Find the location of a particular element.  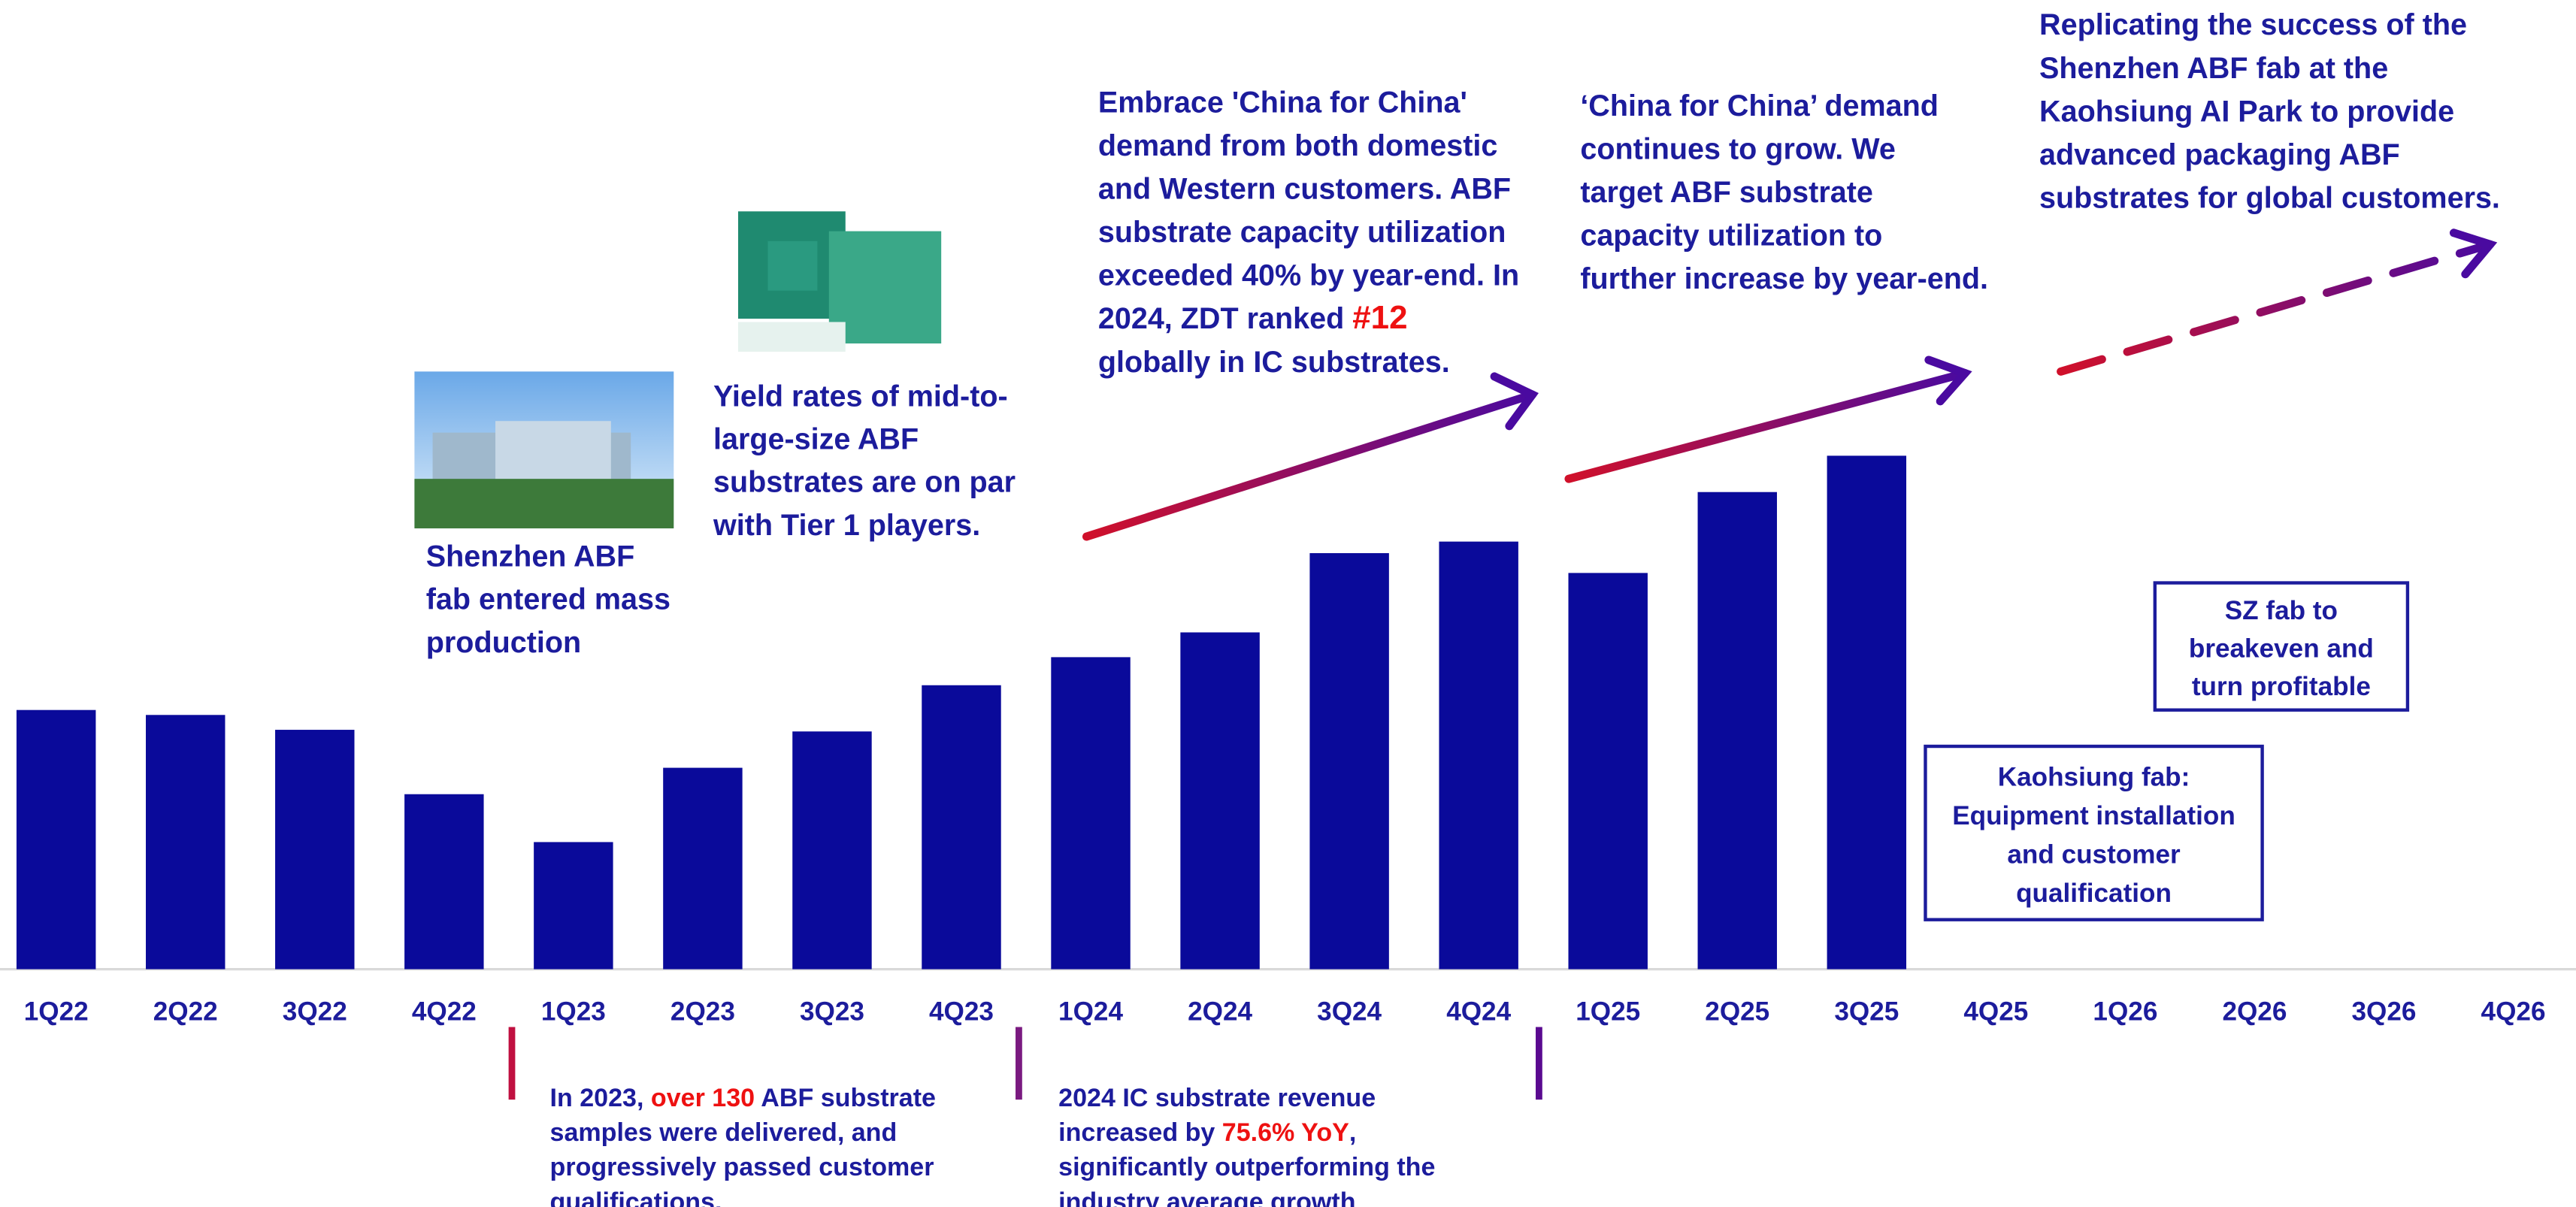

annotation-line: Yield rates of mid-to- is located at coordinates (860, 396).